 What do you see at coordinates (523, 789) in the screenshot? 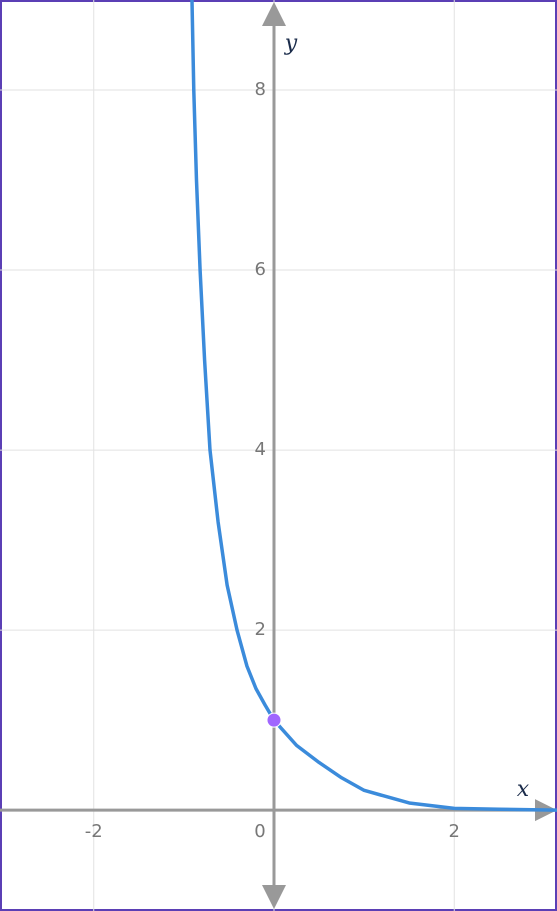
I see `x-axis-label: x` at bounding box center [523, 789].